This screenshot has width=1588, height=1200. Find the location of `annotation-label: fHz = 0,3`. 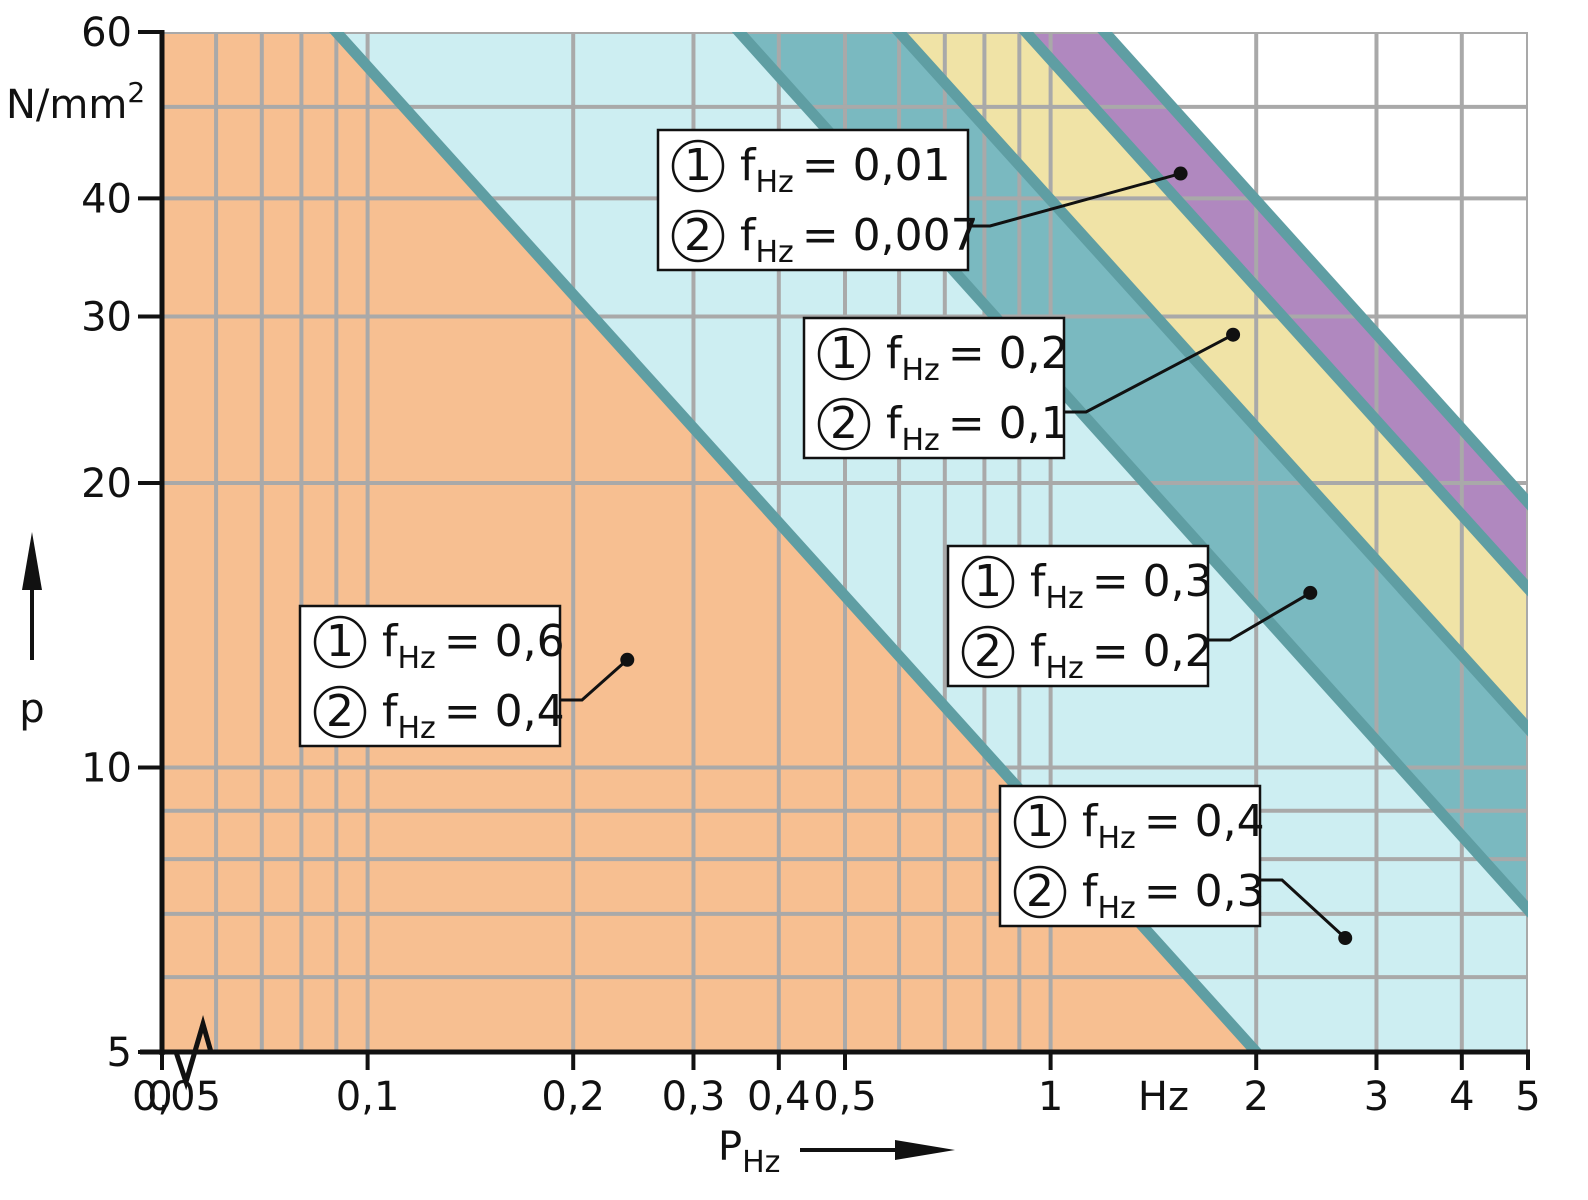

annotation-label: fHz = 0,3 is located at coordinates (1173, 896).